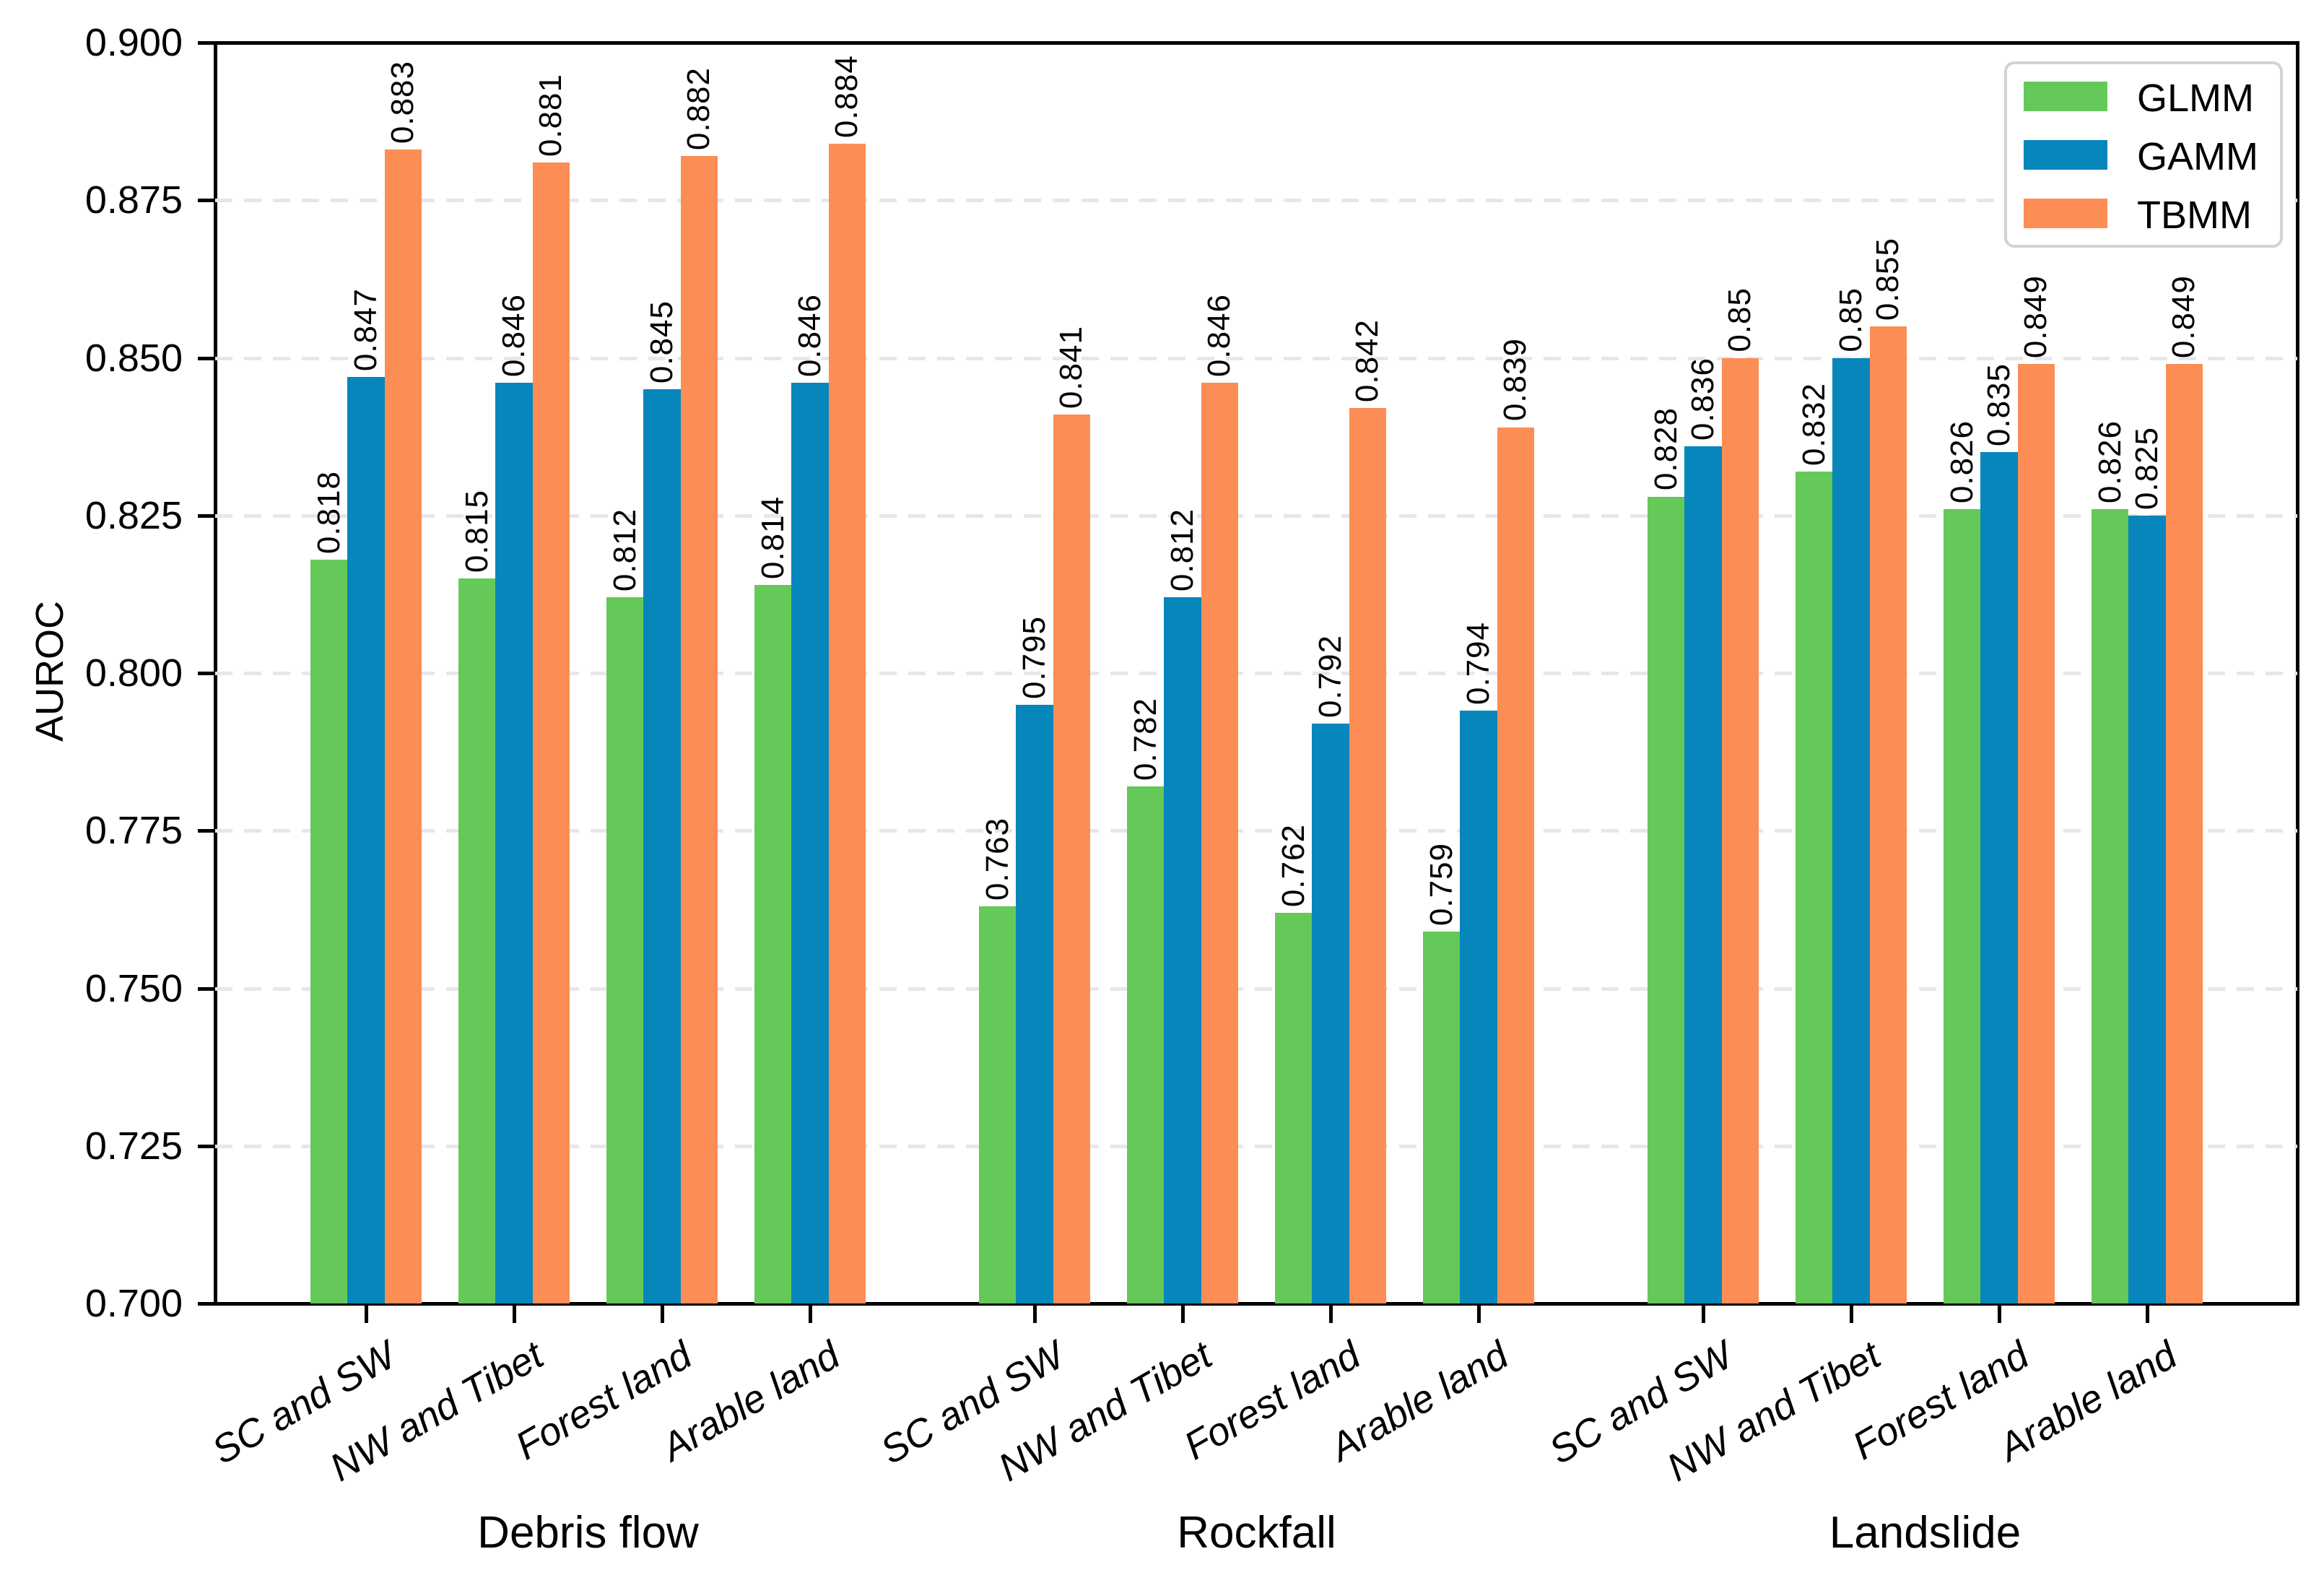  What do you see at coordinates (1888, 279) in the screenshot?
I see `bar-value-label: 0.855` at bounding box center [1888, 279].